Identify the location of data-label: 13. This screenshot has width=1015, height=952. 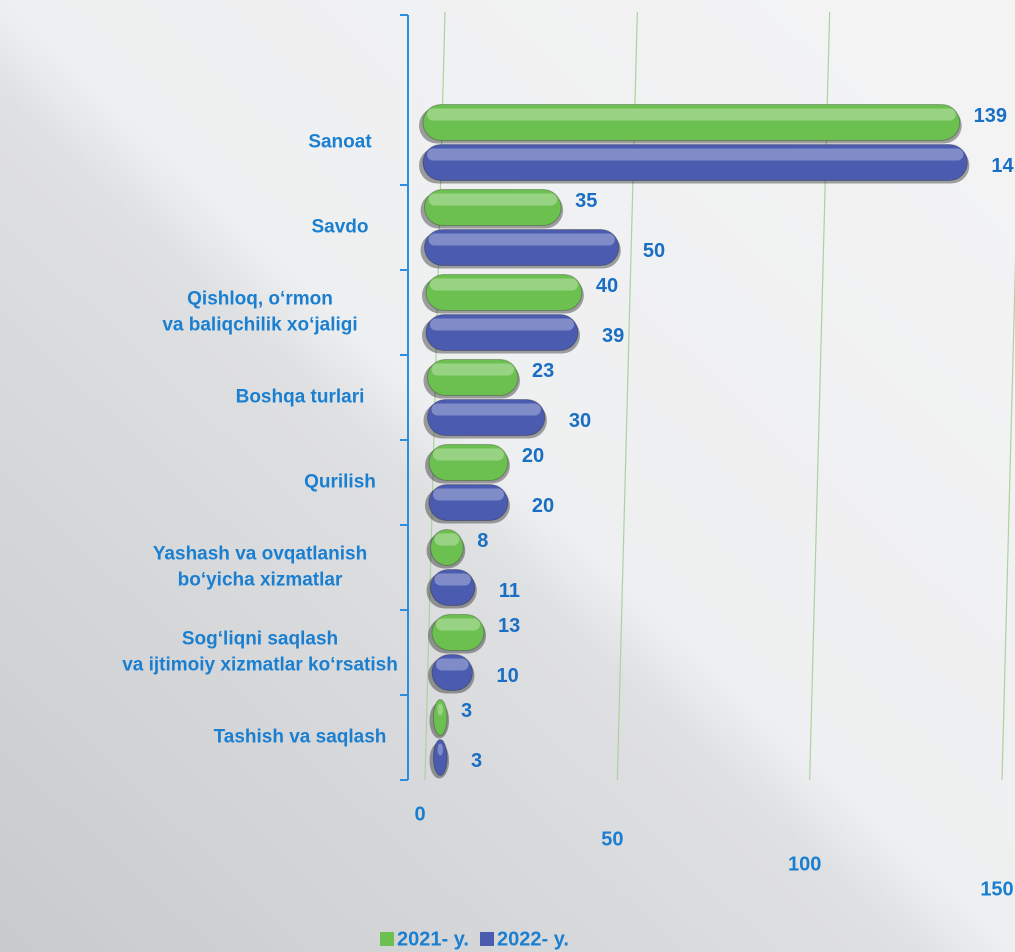
(509, 626).